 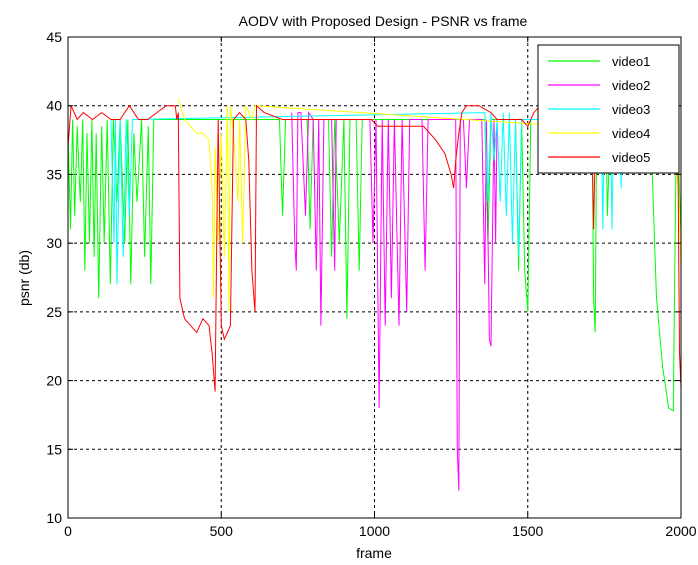 What do you see at coordinates (54, 243) in the screenshot?
I see `y-tick-label: 30` at bounding box center [54, 243].